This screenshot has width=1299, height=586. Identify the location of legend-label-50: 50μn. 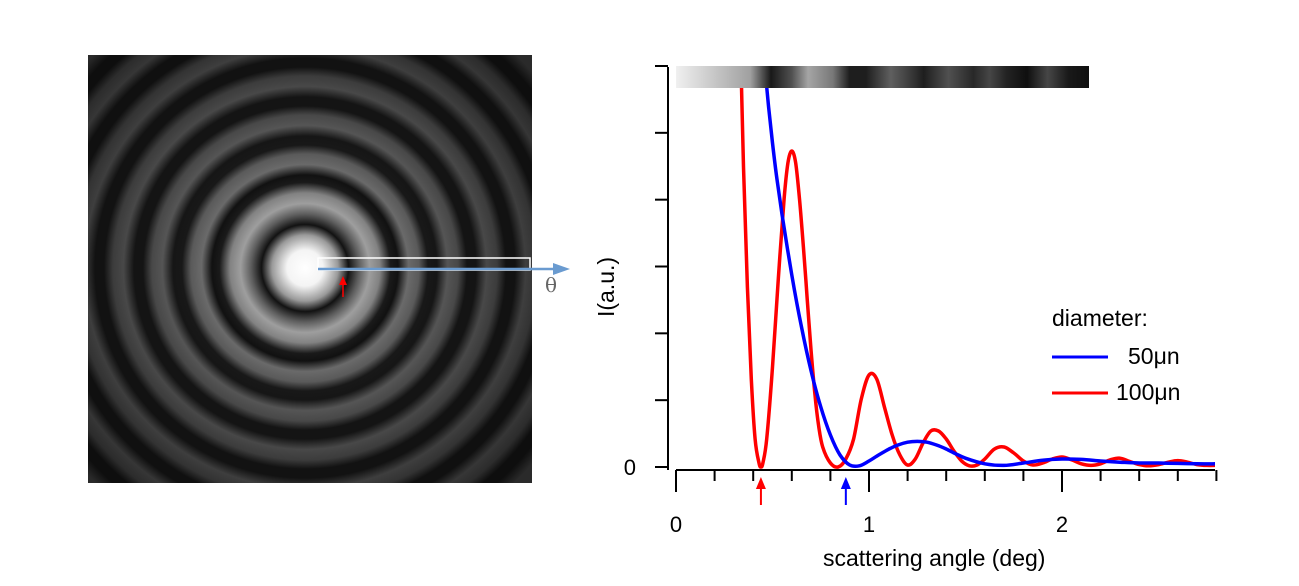
(1154, 356).